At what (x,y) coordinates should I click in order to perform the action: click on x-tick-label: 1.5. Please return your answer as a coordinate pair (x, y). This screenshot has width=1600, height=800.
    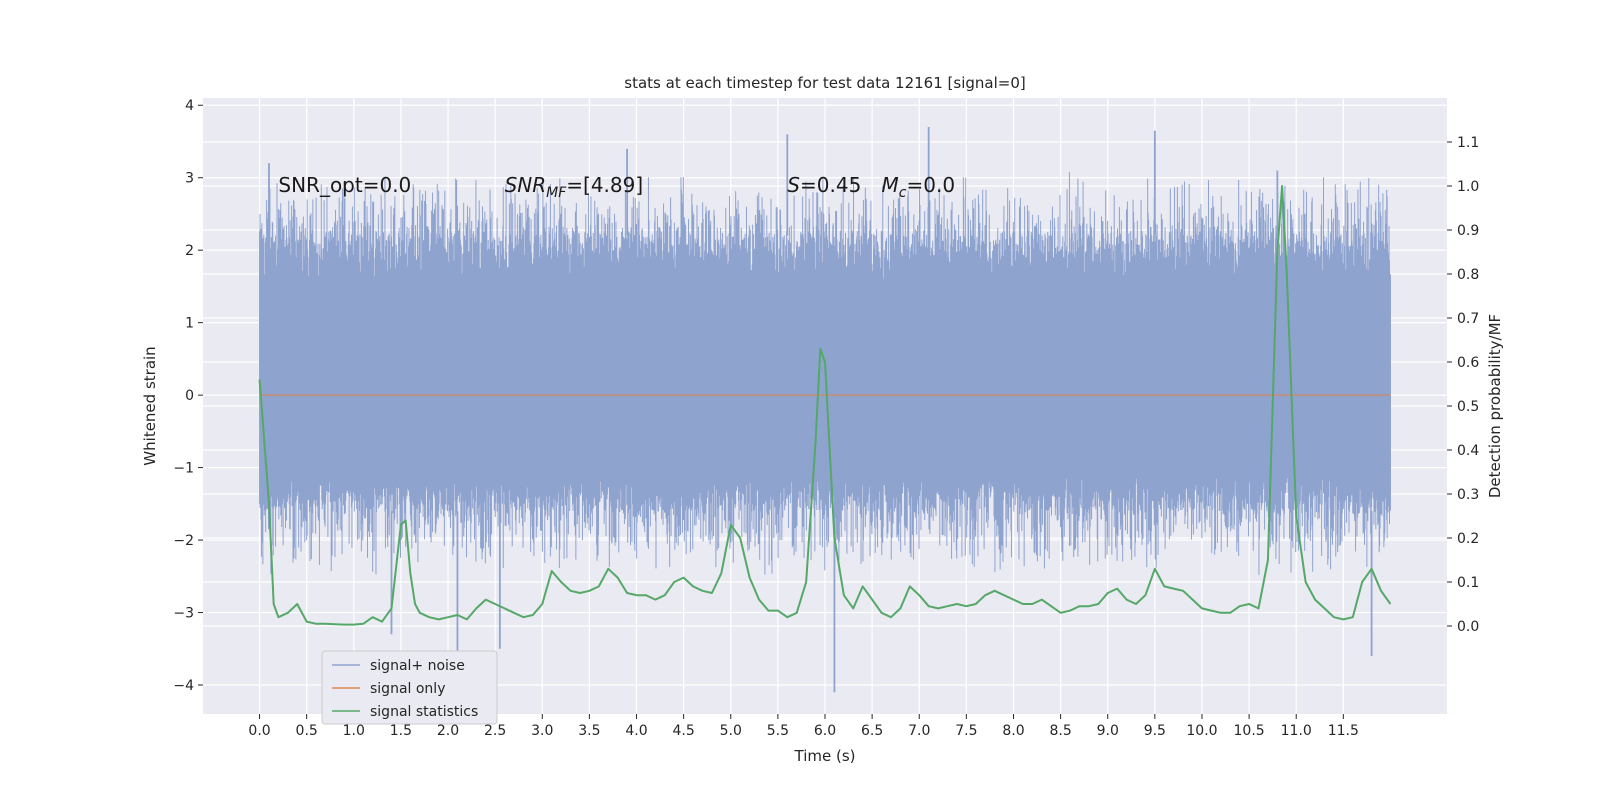
    Looking at the image, I should click on (401, 731).